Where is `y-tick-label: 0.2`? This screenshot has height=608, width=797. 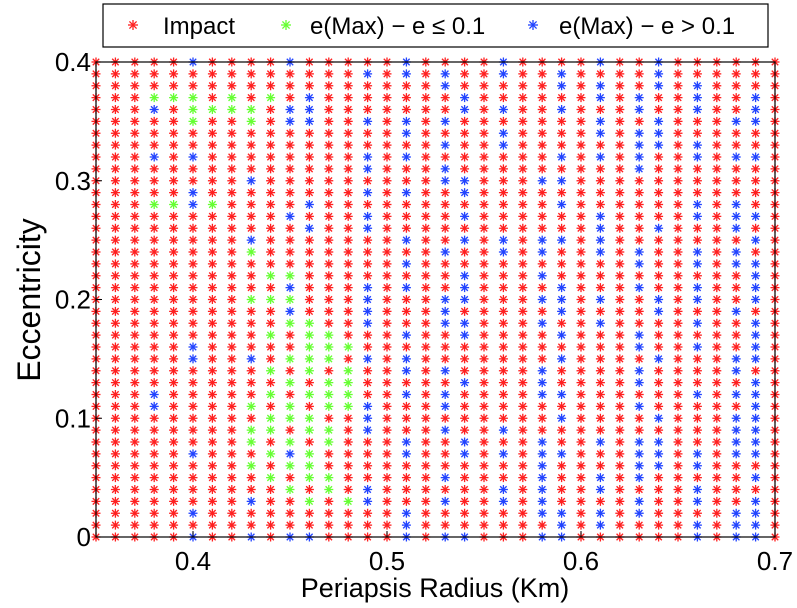
y-tick-label: 0.2 is located at coordinates (73, 300).